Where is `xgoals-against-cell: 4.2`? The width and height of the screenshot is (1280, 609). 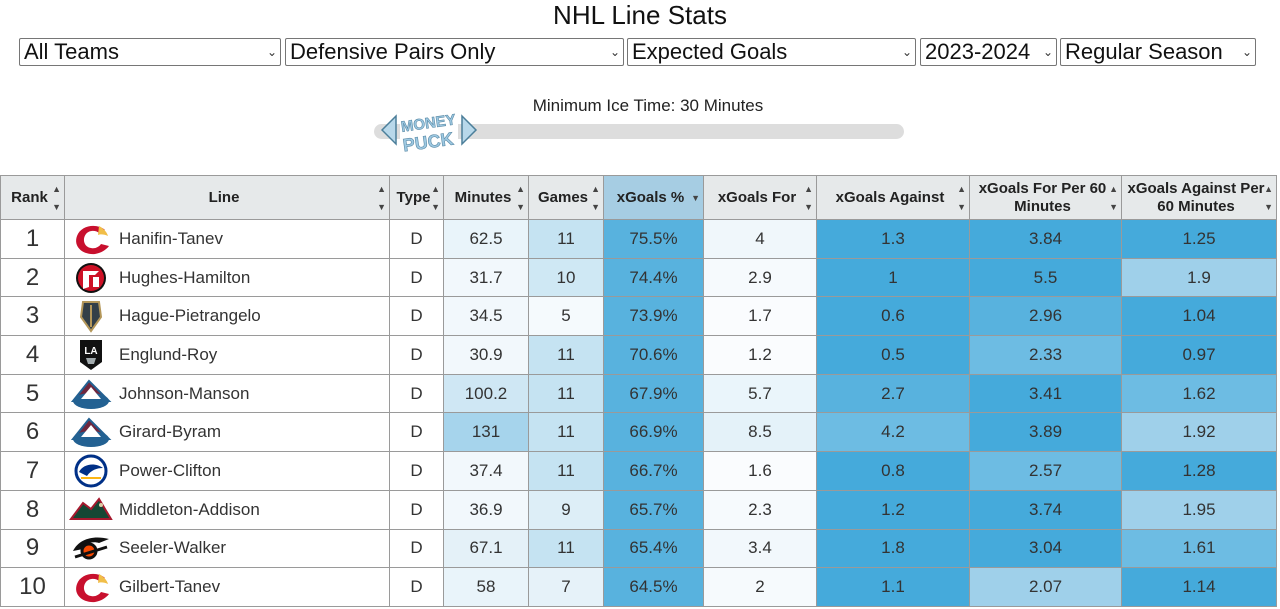
xgoals-against-cell: 4.2 is located at coordinates (893, 432).